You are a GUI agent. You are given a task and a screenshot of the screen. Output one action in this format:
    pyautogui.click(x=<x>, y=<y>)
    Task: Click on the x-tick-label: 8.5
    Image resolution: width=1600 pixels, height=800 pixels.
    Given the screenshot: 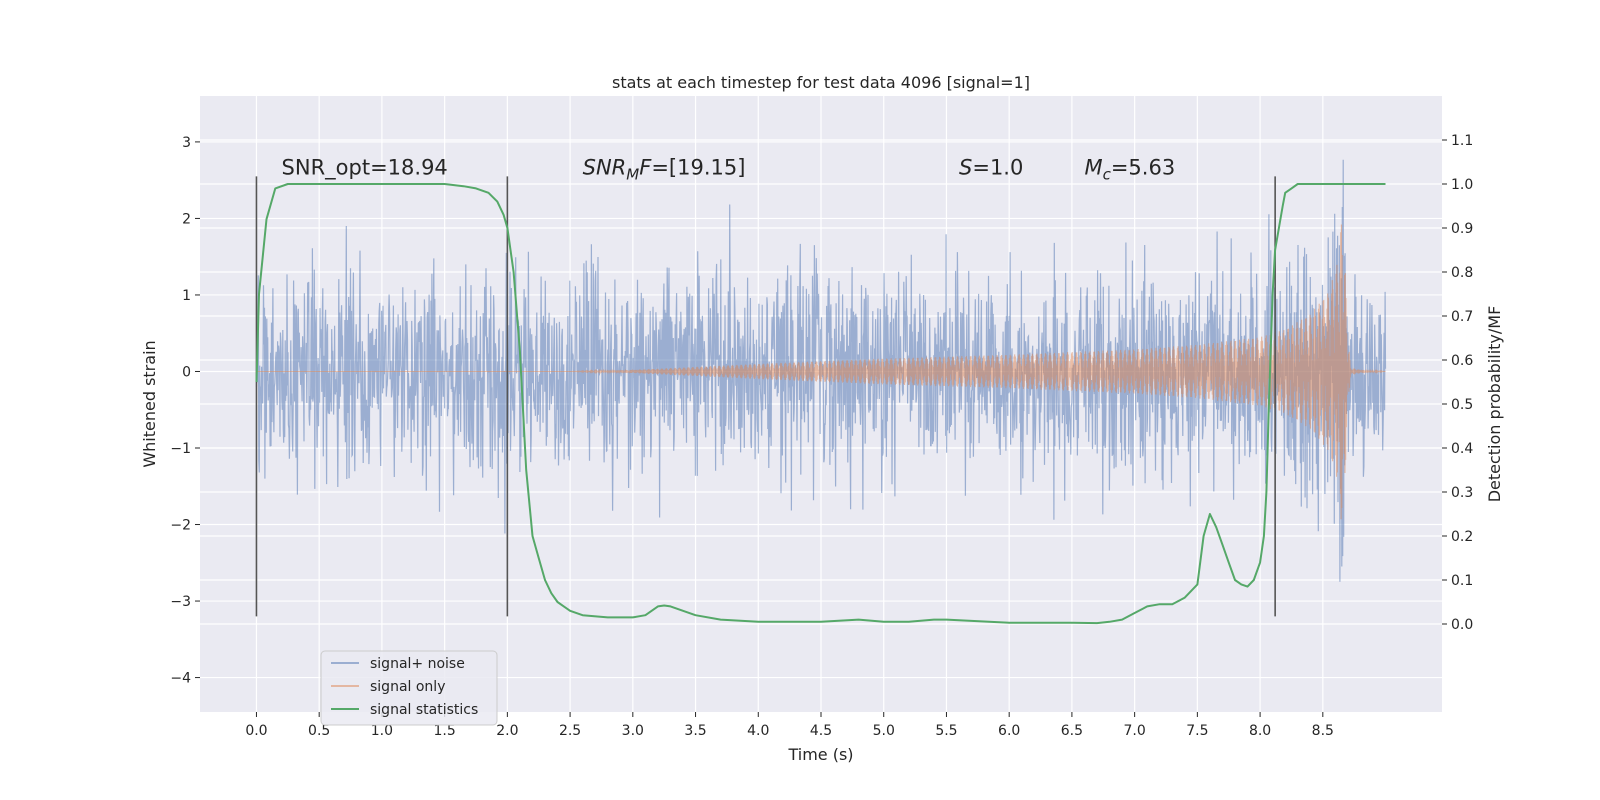 What is the action you would take?
    pyautogui.click(x=1323, y=731)
    